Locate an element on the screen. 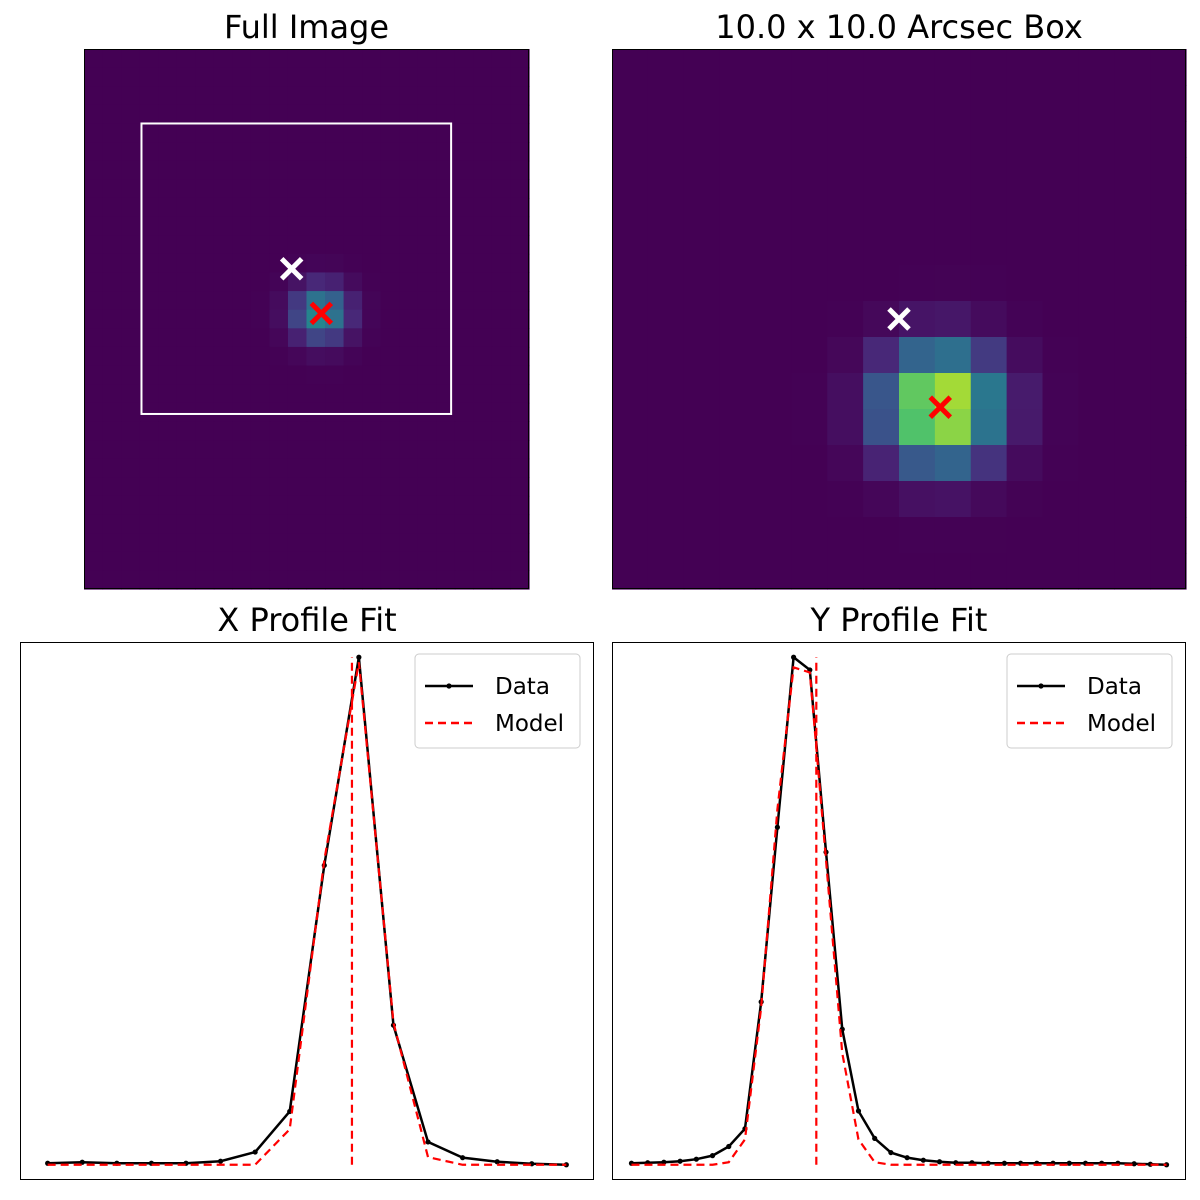 Image resolution: width=1200 pixels, height=1200 pixels. full-guess-marker is located at coordinates (291, 268).